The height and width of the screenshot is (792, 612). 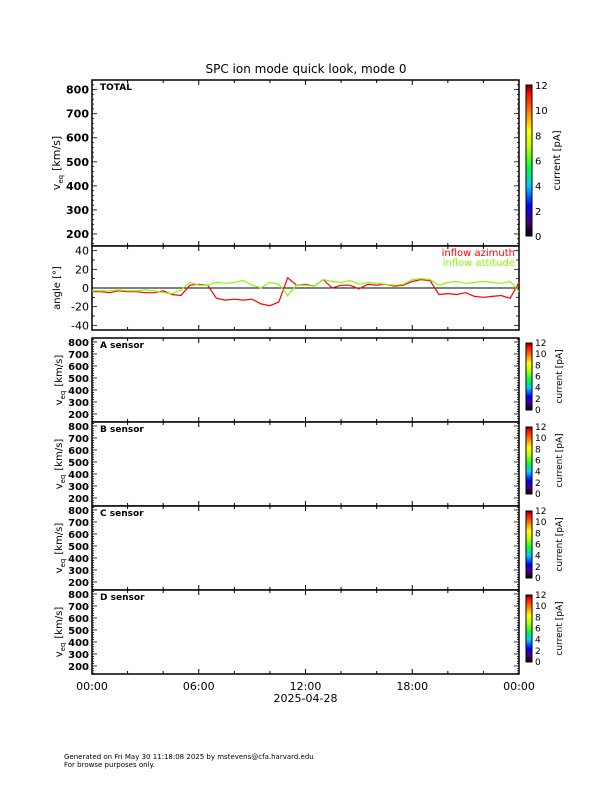 What do you see at coordinates (92, 686) in the screenshot?
I see `x-tick-label: 00:00` at bounding box center [92, 686].